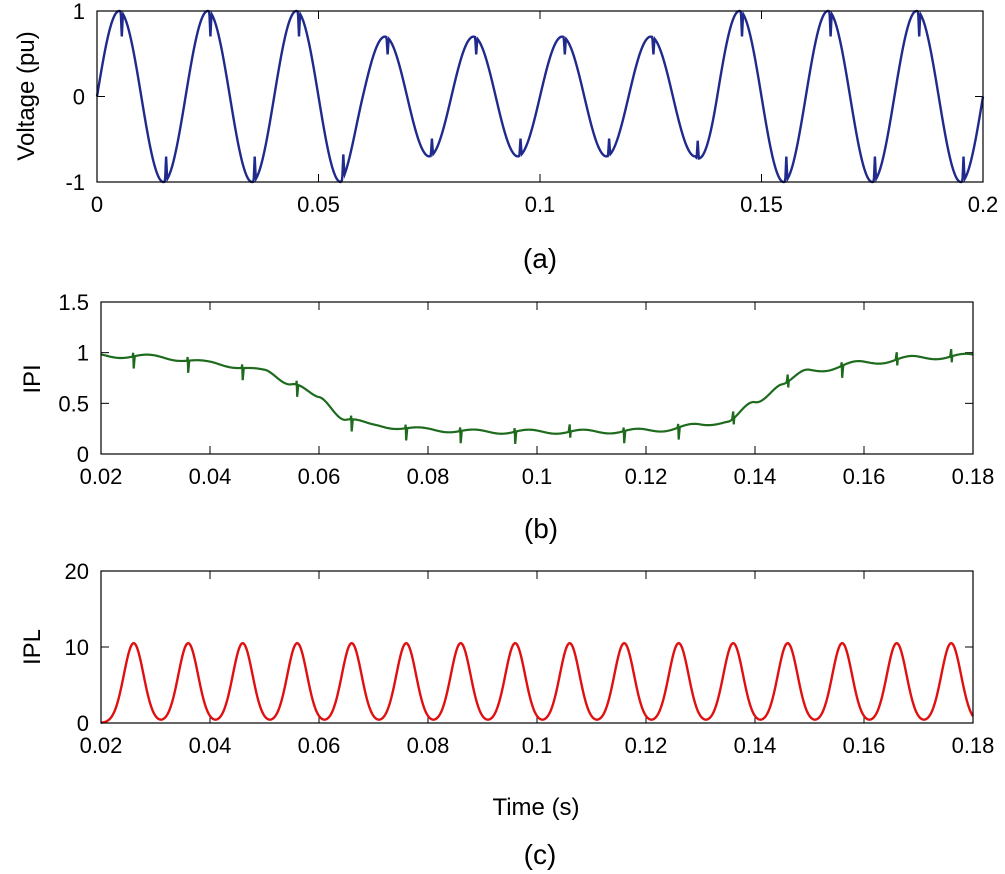  I want to click on panel-c-xtick-label: 0.12, so click(646, 745).